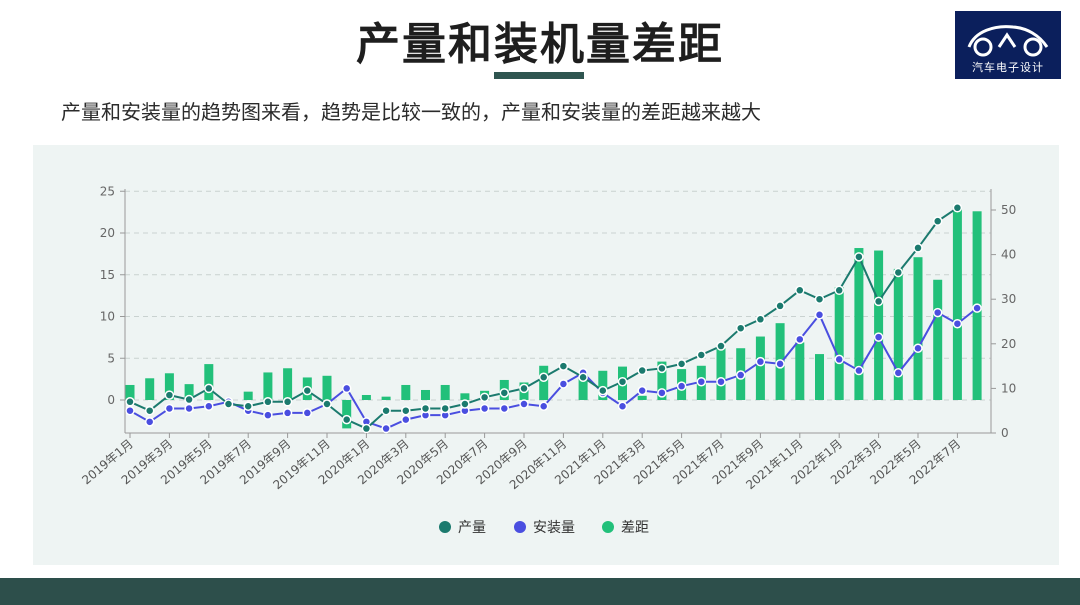 The image size is (1080, 605). I want to click on y-left-tick-label: 0, so click(111, 400).